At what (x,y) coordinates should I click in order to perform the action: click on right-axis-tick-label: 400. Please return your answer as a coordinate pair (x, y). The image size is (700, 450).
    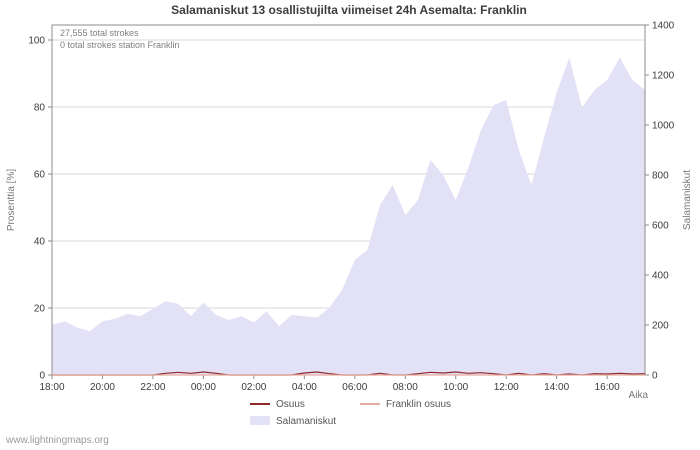
    Looking at the image, I should click on (660, 276).